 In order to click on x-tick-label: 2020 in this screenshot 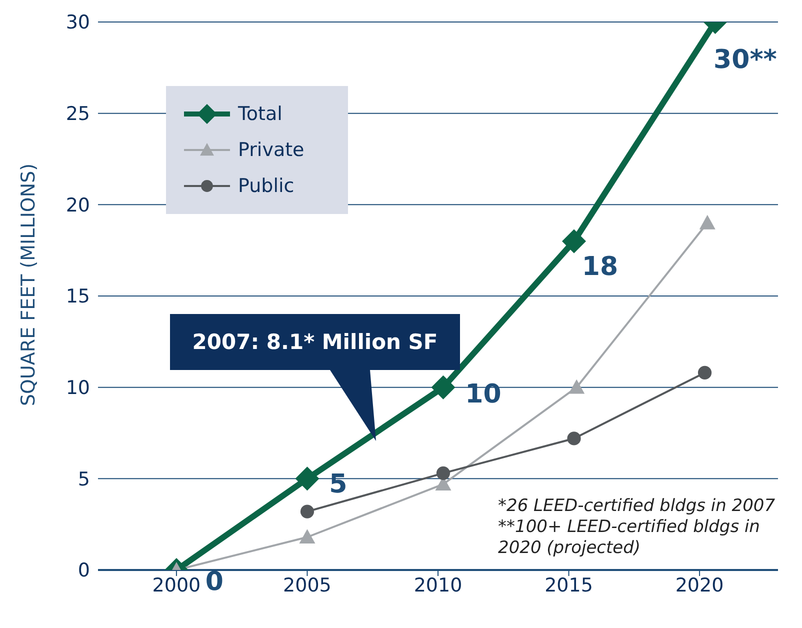, I will do `click(699, 585)`.